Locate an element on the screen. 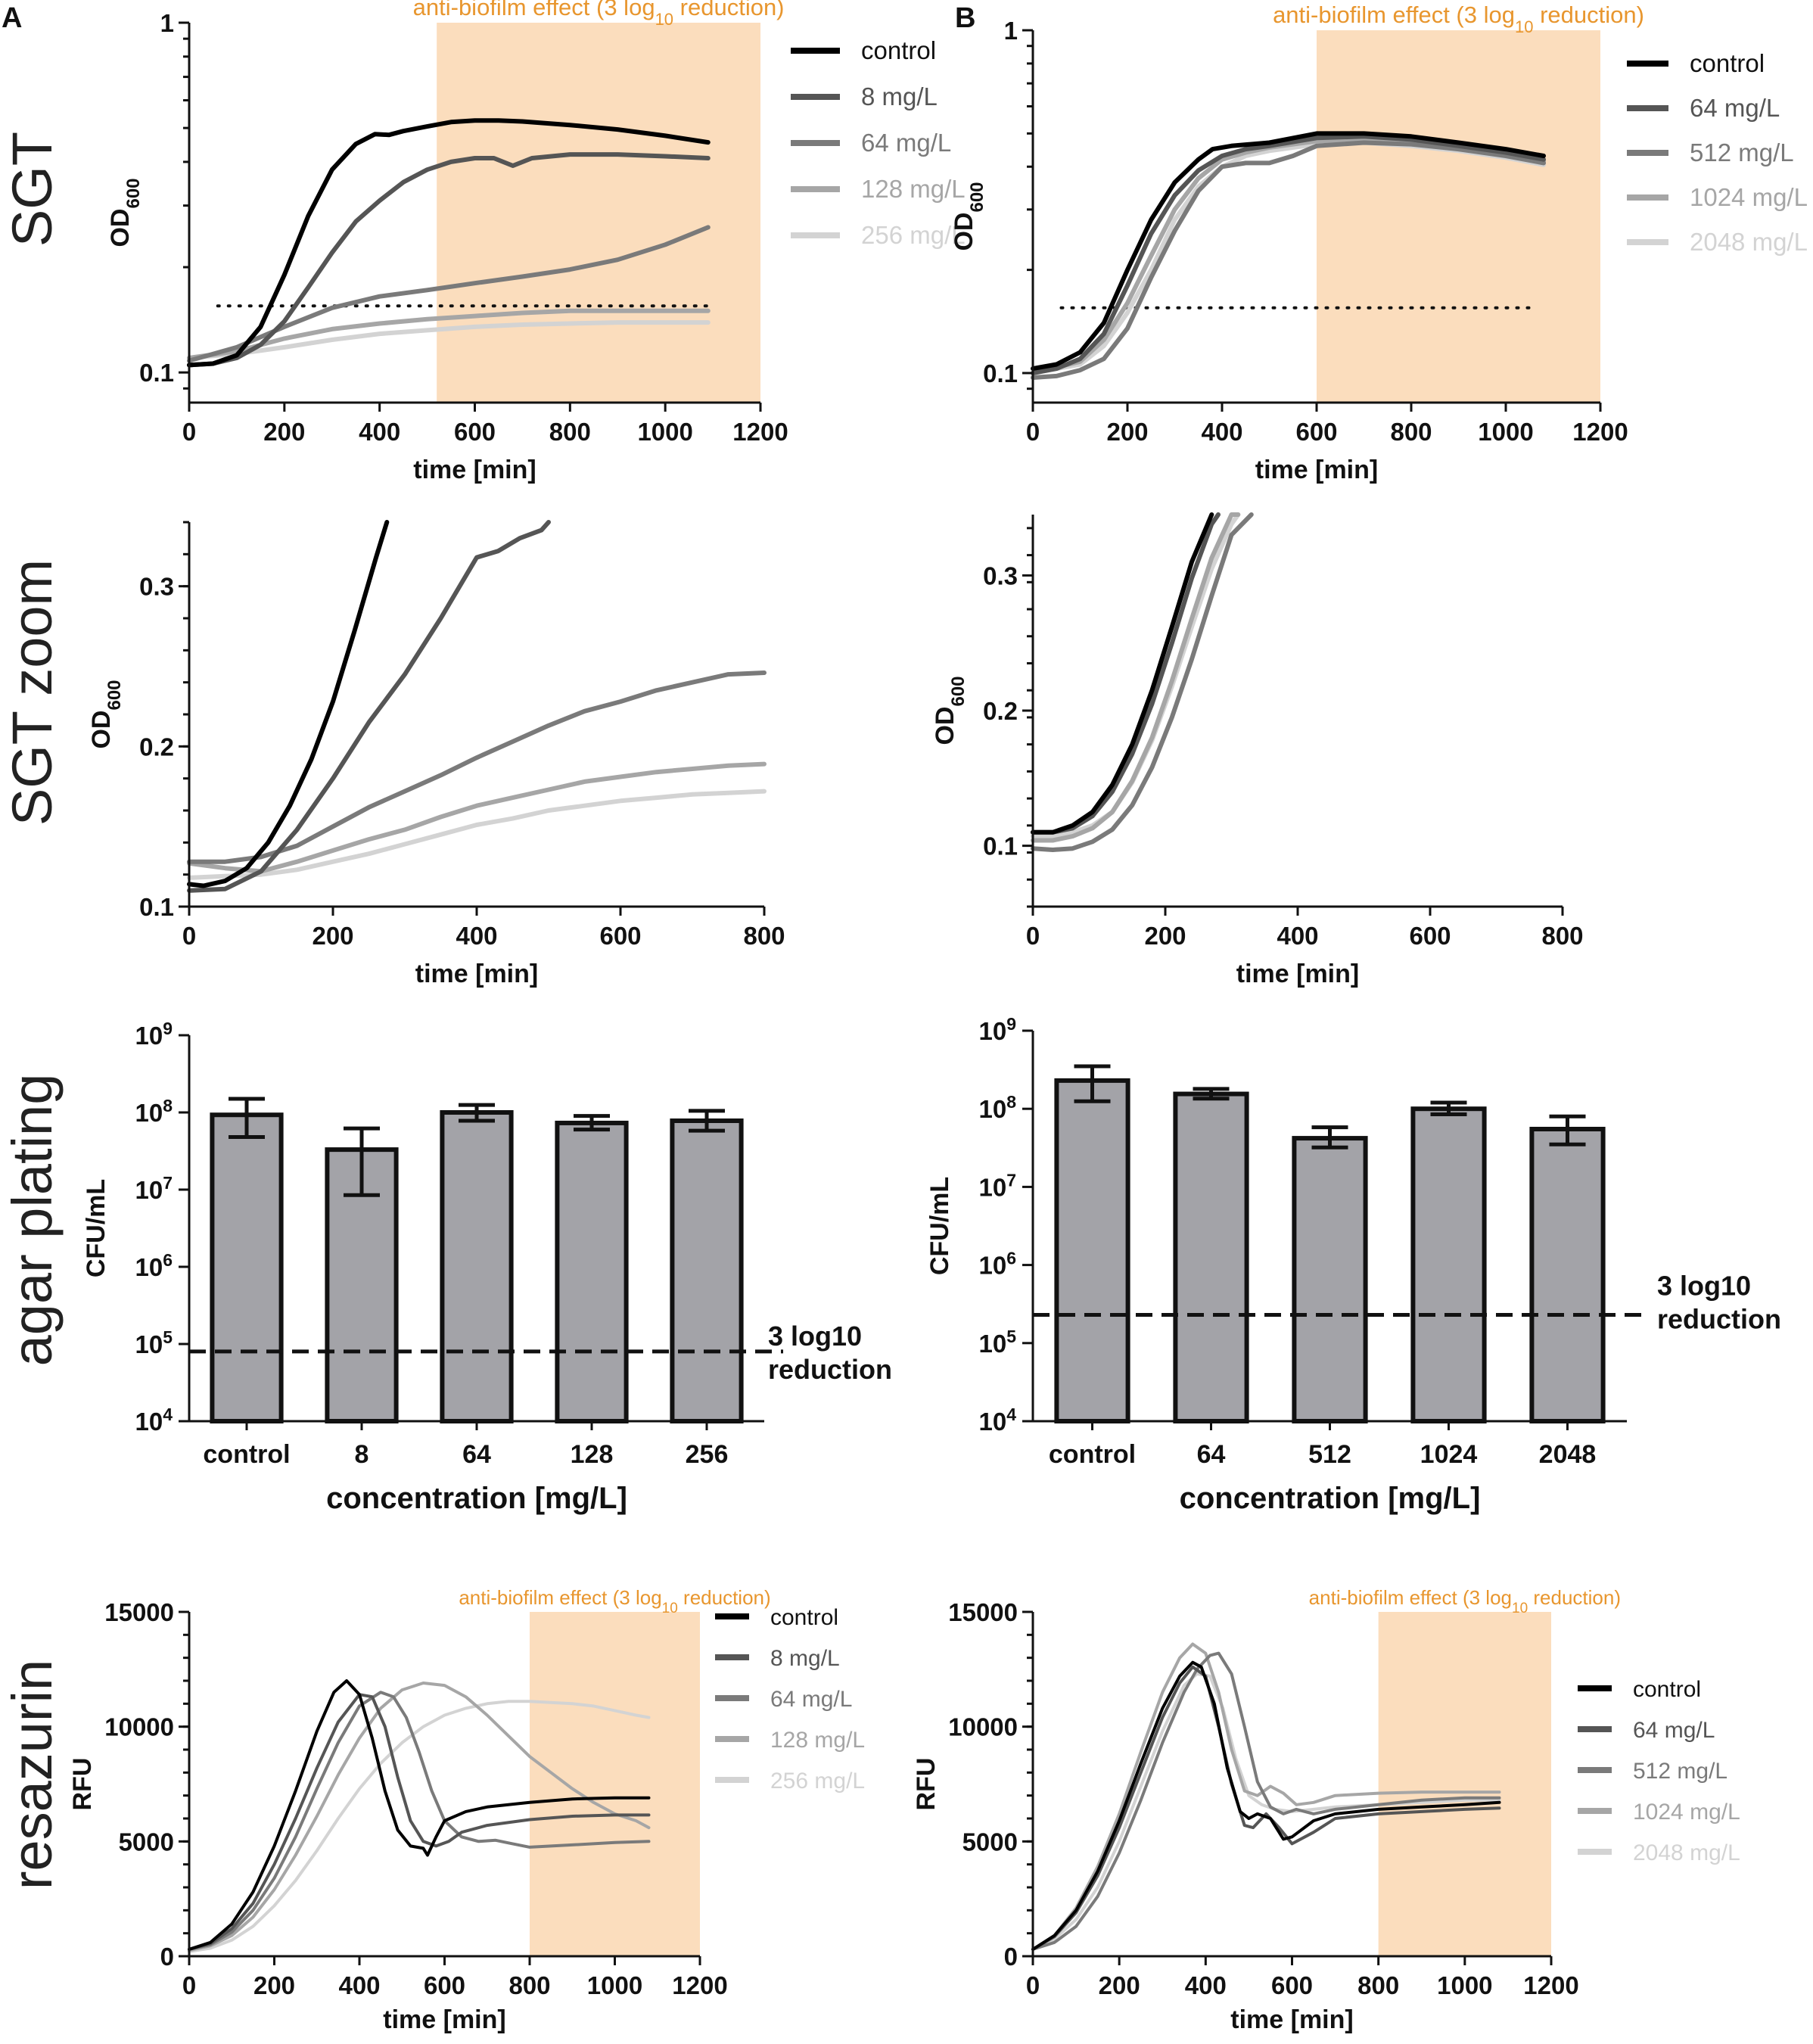 This screenshot has width=1813, height=2044. res_a-legend-label: 8 mg/L is located at coordinates (805, 1659).